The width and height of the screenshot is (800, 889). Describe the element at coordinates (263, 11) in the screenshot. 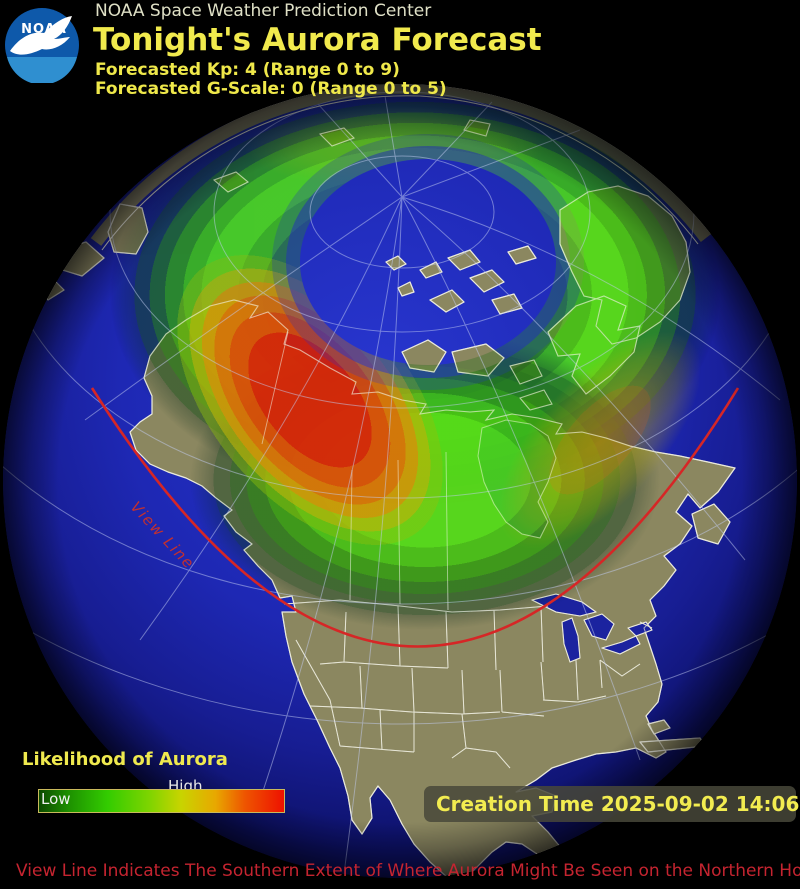

I see `agency-title: NOAA Space Weather Prediction Center` at that location.